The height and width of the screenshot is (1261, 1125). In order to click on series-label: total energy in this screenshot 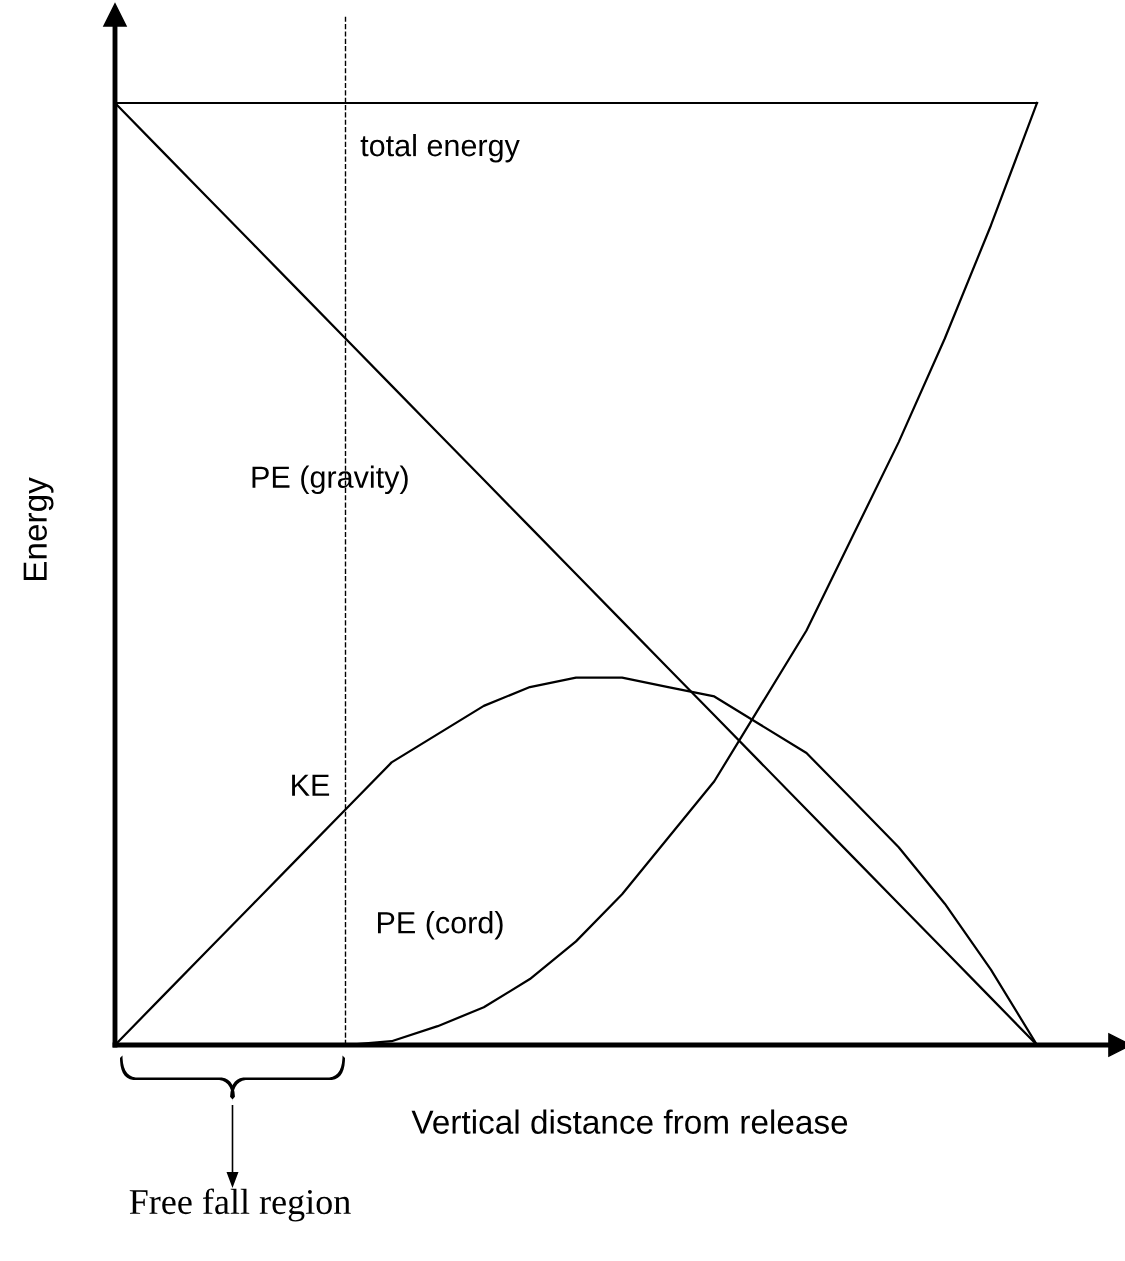, I will do `click(440, 148)`.